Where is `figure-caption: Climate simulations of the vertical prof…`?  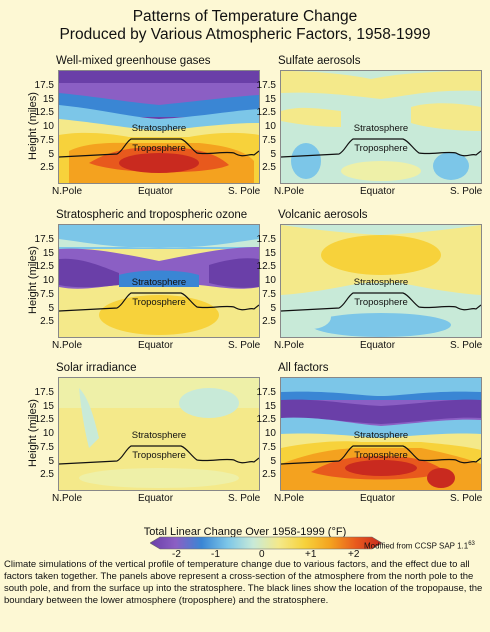 figure-caption: Climate simulations of the vertical prof… is located at coordinates (243, 582).